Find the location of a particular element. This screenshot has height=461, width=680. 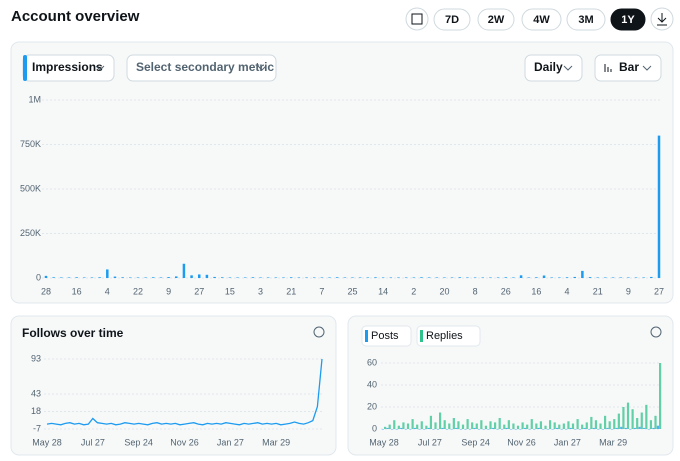

calendar-button is located at coordinates (417, 19).